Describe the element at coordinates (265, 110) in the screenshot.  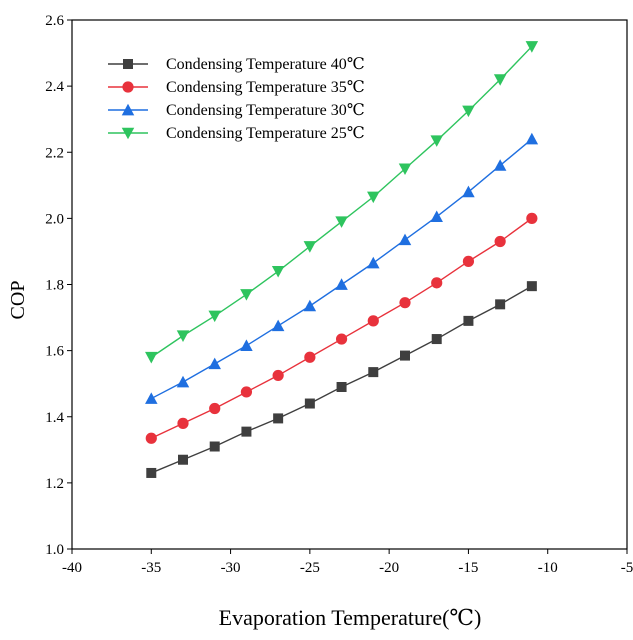
I see `legend-label: Condensing Temperature 30℃` at that location.